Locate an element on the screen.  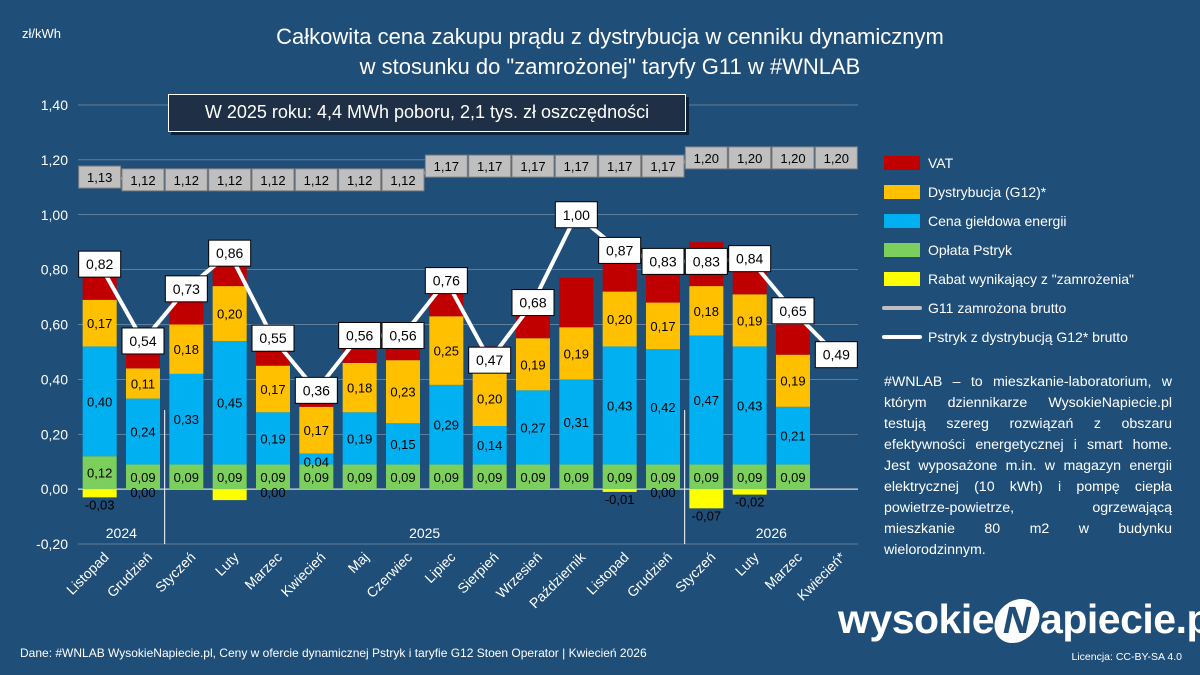
g11-value-label: 1,20 is located at coordinates (836, 158).